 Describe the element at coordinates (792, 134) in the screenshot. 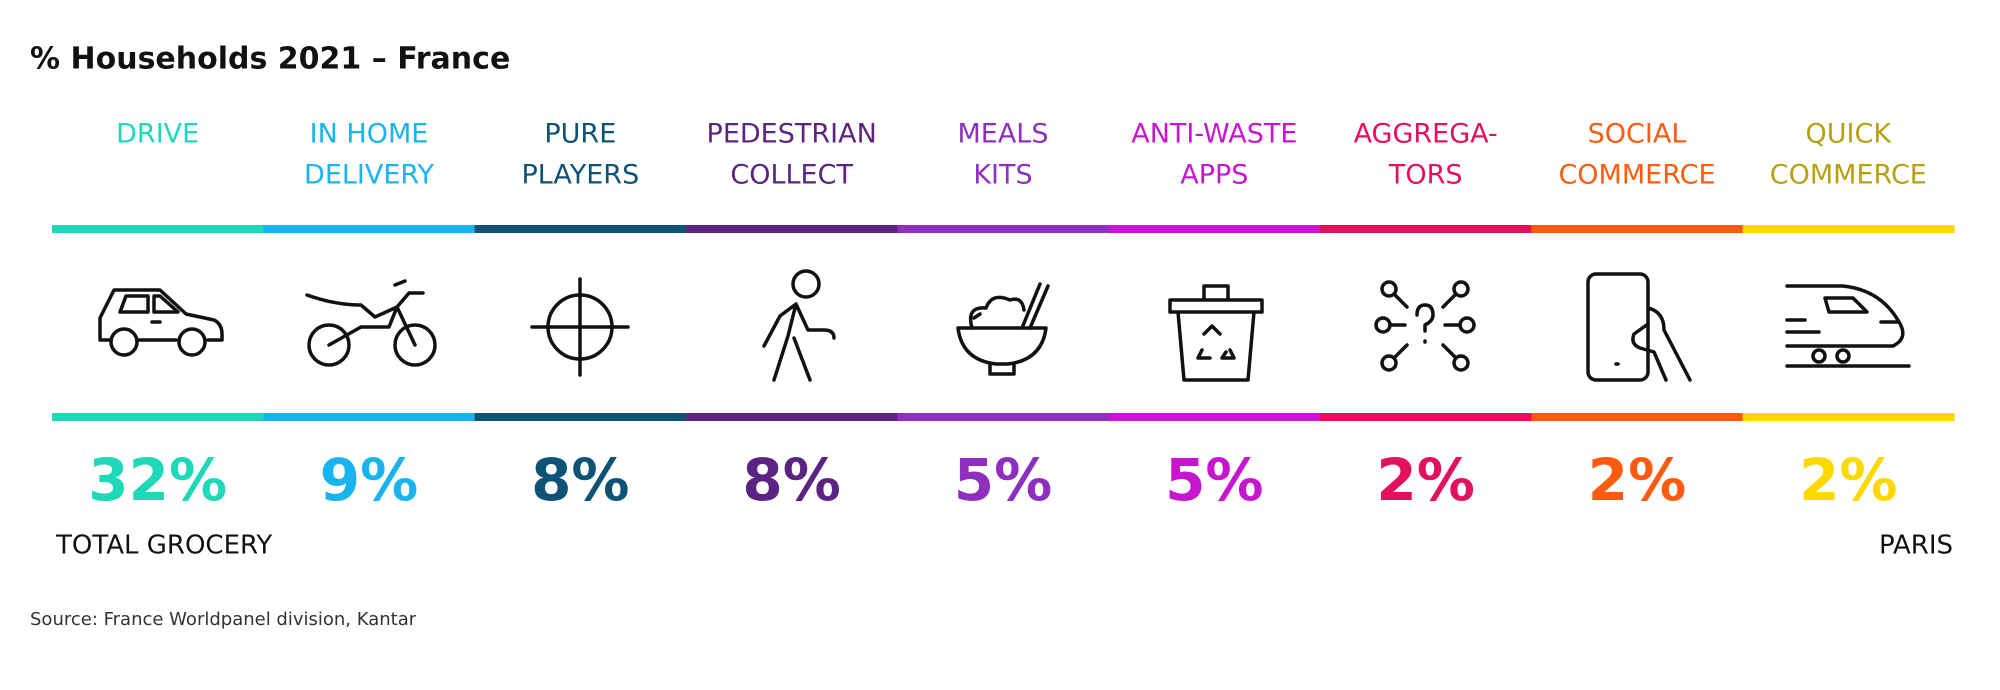

I see `column-label: PEDESTRIAN` at that location.